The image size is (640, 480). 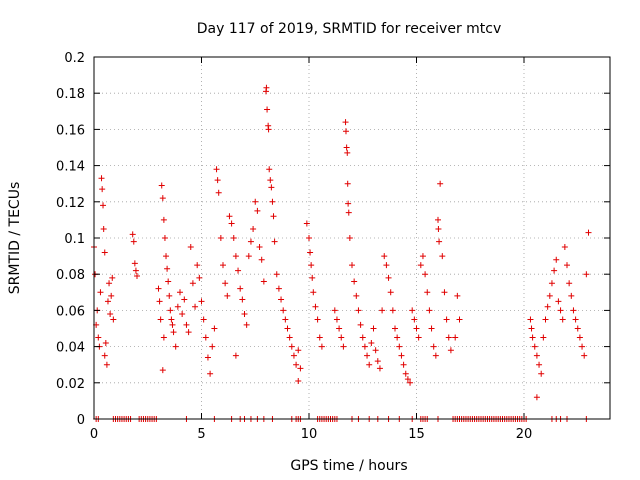 I want to click on y-tick-label: 0.14, so click(x=70, y=167).